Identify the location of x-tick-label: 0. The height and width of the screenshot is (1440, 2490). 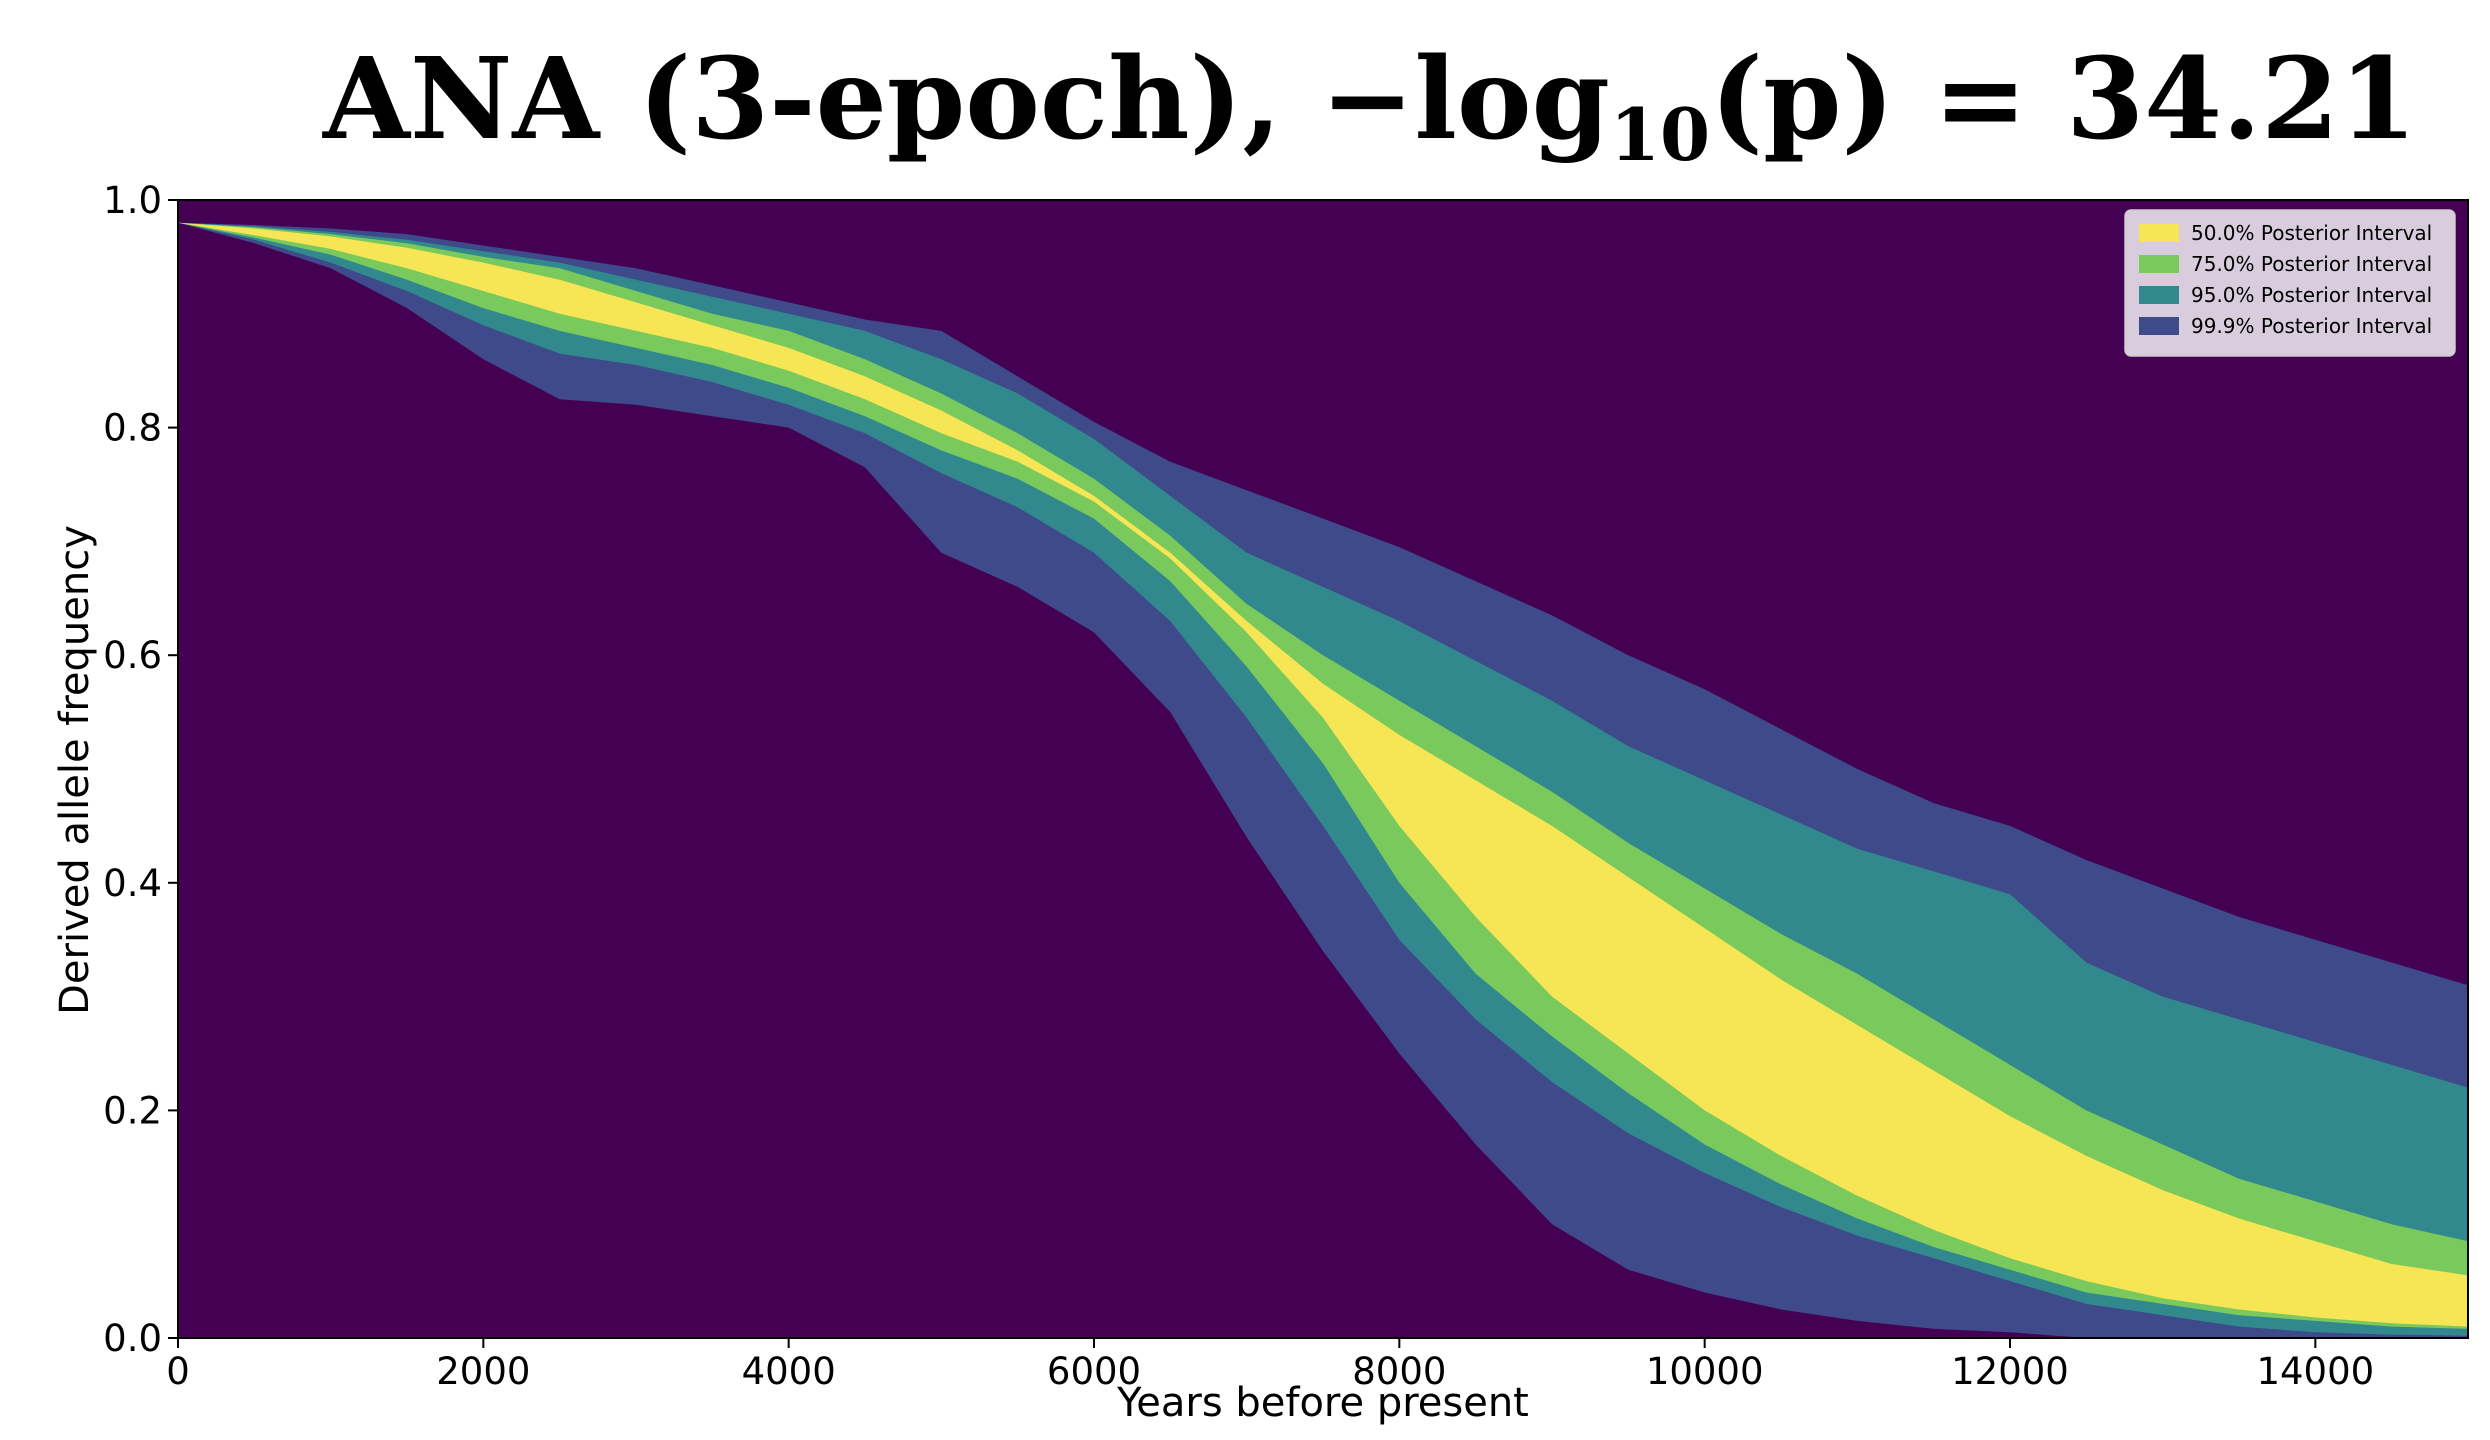
(178, 1371).